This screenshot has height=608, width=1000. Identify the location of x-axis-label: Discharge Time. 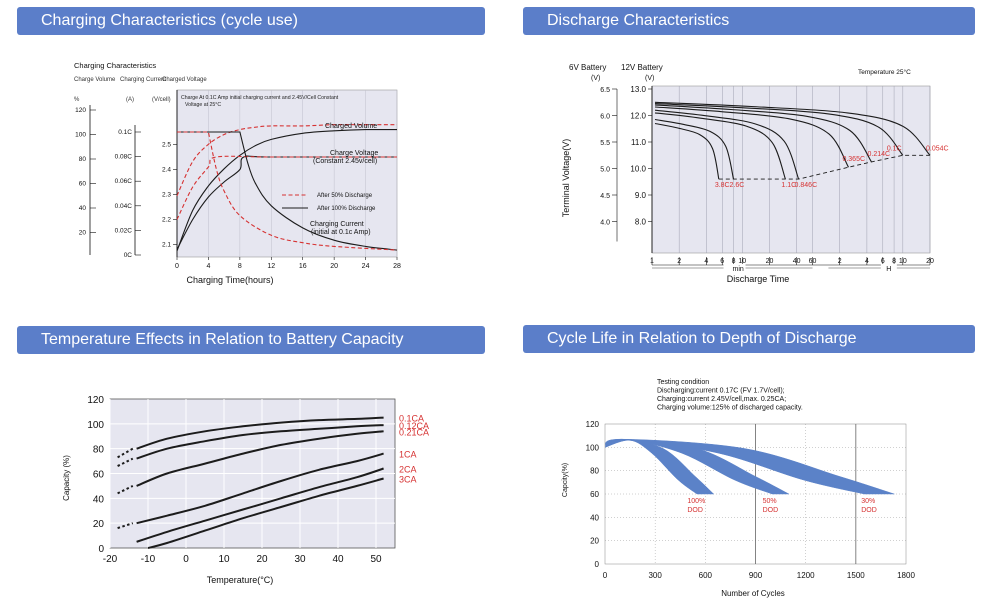
(758, 279).